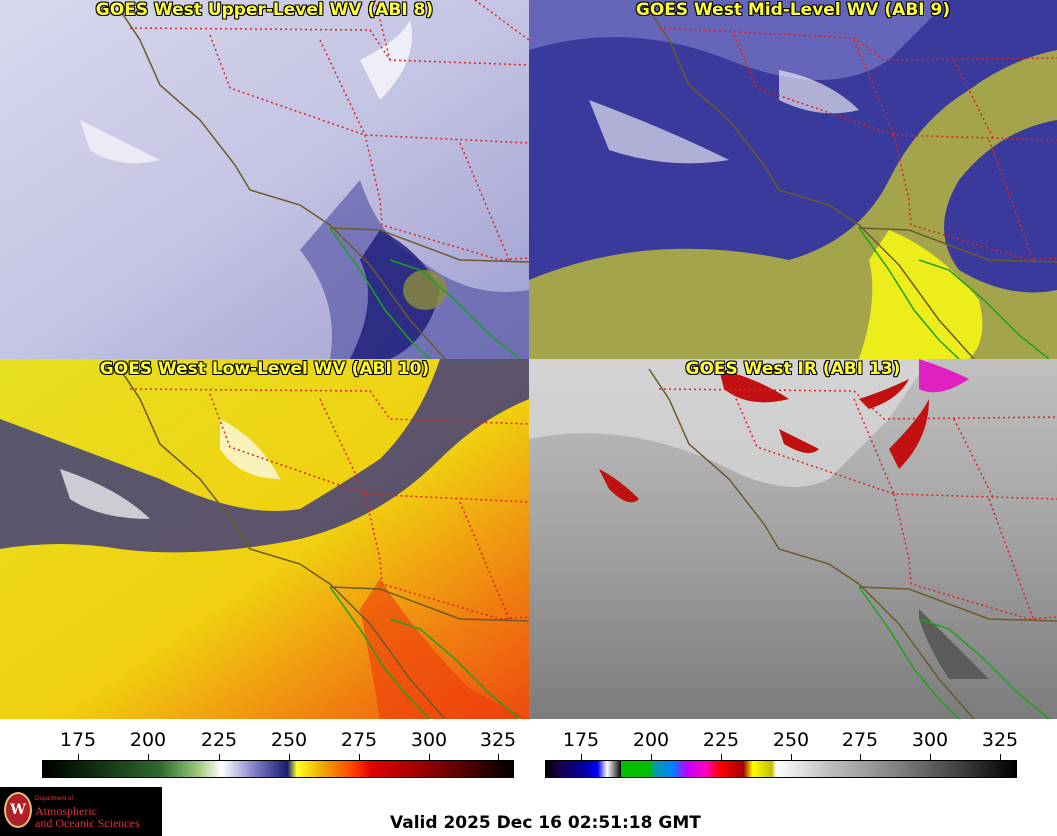 This screenshot has width=1057, height=836. Describe the element at coordinates (264, 753) in the screenshot. I see `wv-colorbar: 175 200 225 250 275 300 325` at that location.